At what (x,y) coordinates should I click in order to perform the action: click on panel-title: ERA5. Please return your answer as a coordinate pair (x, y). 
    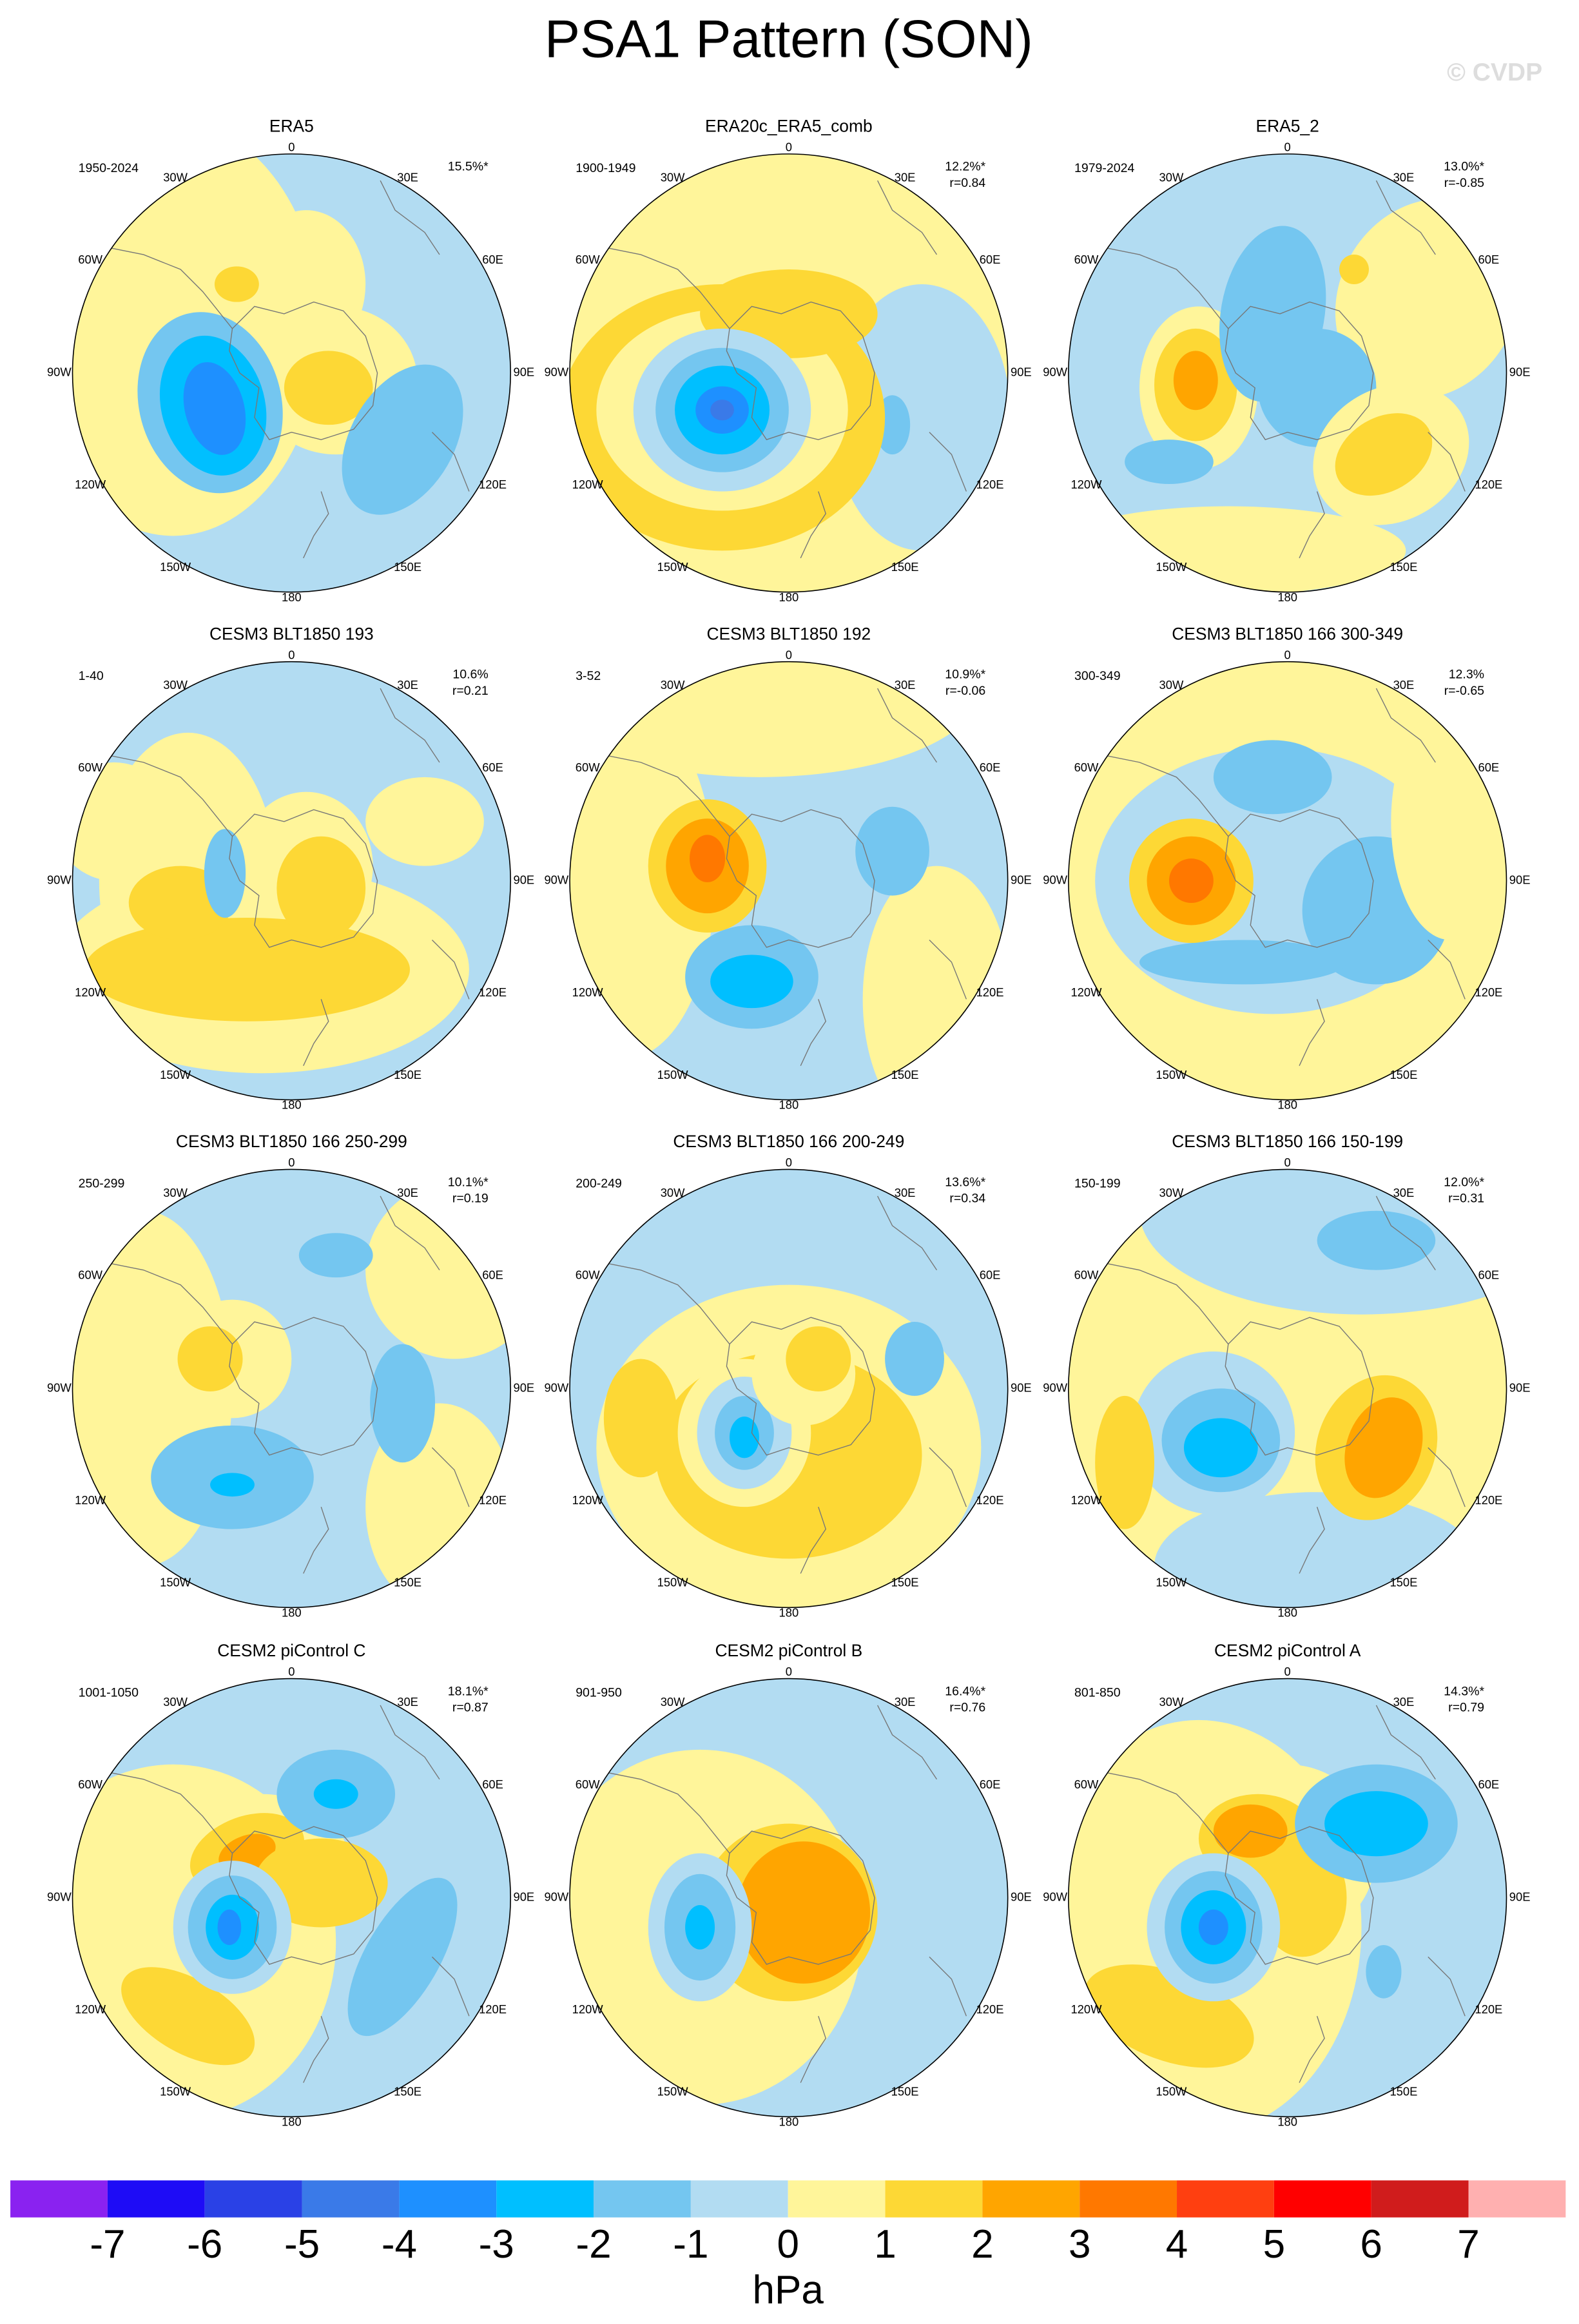
    Looking at the image, I should click on (291, 125).